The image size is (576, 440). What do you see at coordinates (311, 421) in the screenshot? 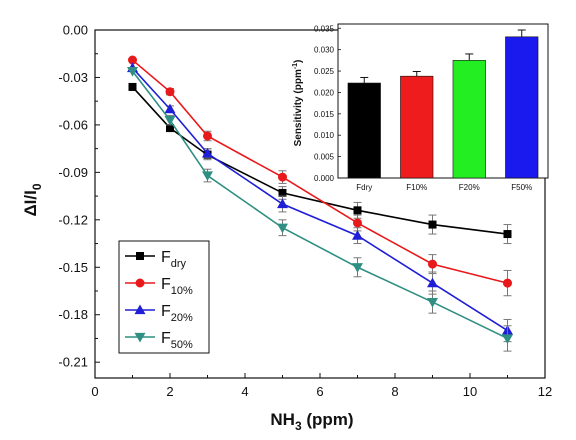
I see `x-axis-label: NH3 (ppm)` at bounding box center [311, 421].